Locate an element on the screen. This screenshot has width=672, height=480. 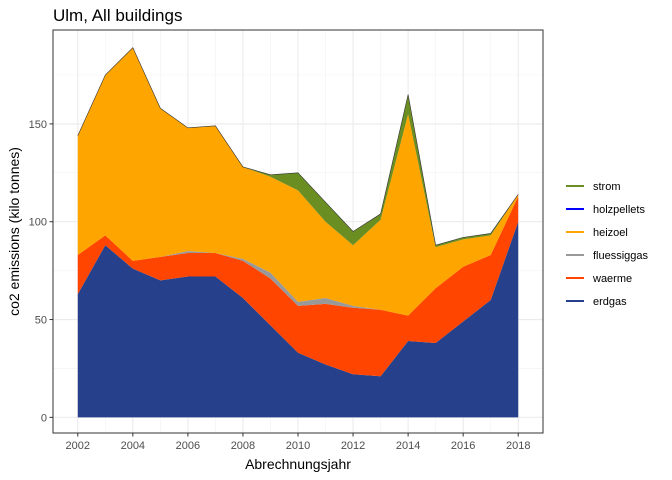
x-tick-label: 2012 is located at coordinates (353, 446).